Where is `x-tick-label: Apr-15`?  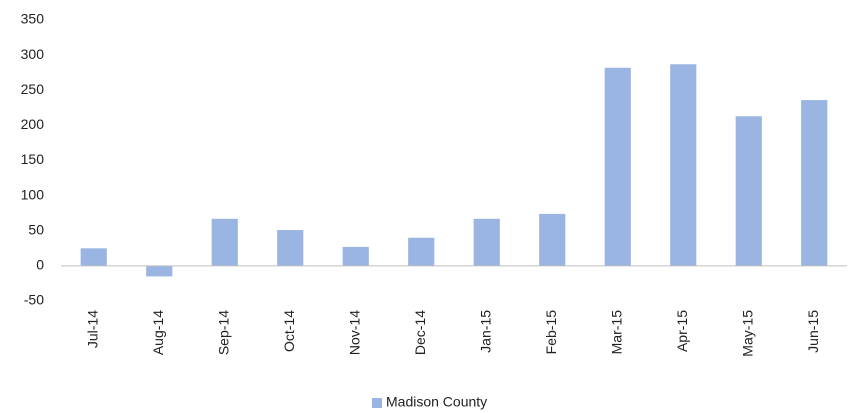 x-tick-label: Apr-15 is located at coordinates (682, 331).